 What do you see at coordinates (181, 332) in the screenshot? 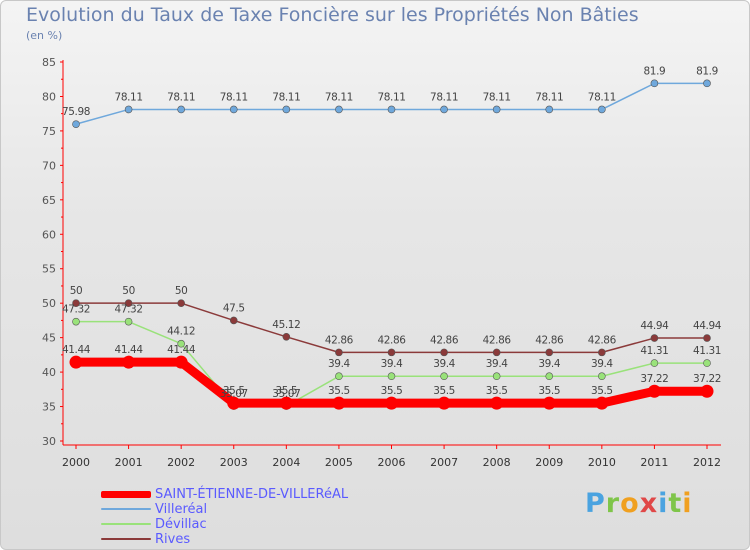
I see `data-label-2: 44.12` at bounding box center [181, 332].